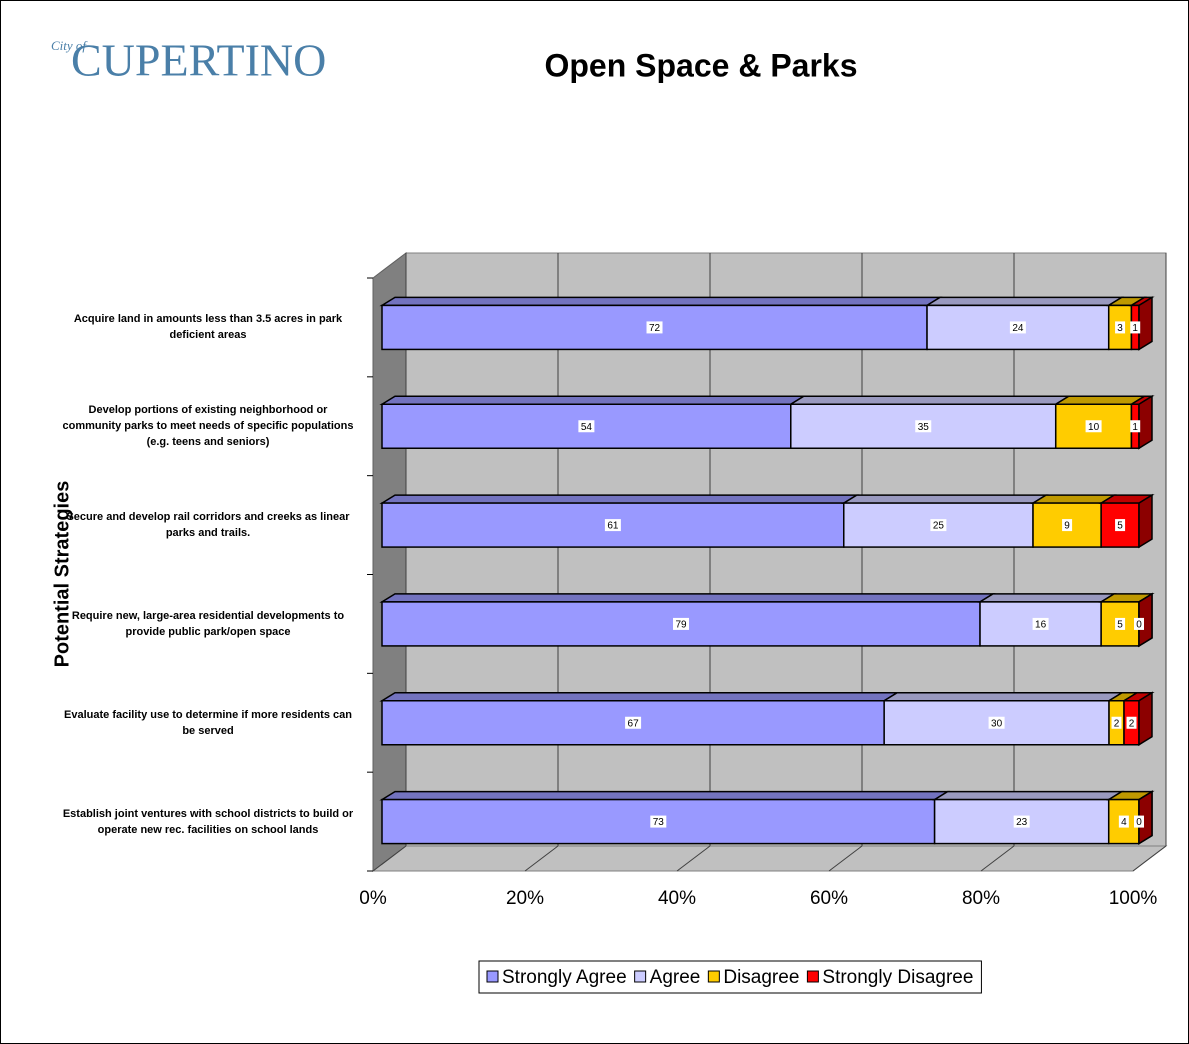  What do you see at coordinates (761, 977) in the screenshot?
I see `legend-label: Disagree` at bounding box center [761, 977].